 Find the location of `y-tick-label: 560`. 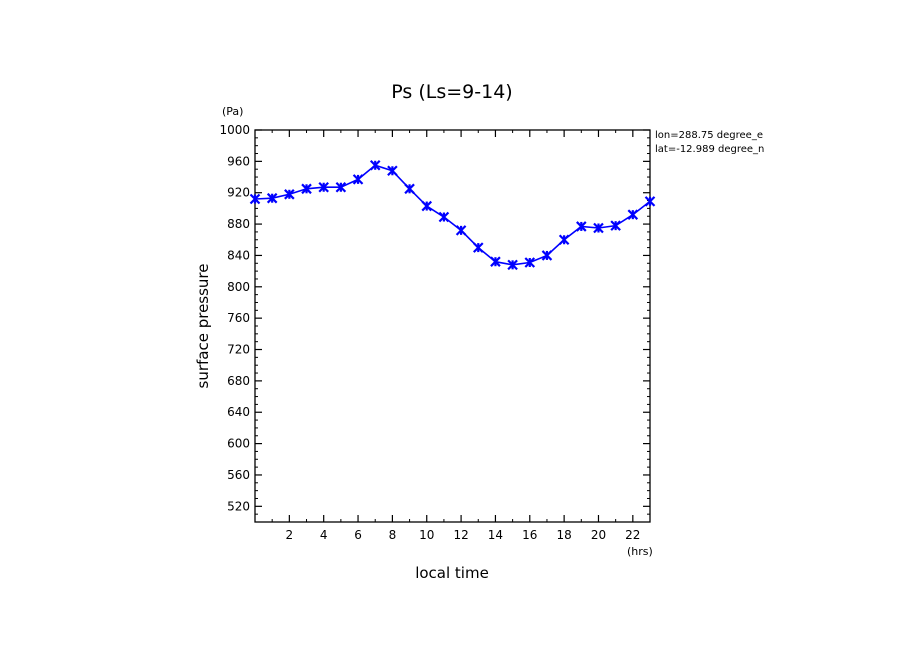

y-tick-label: 560 is located at coordinates (238, 475).